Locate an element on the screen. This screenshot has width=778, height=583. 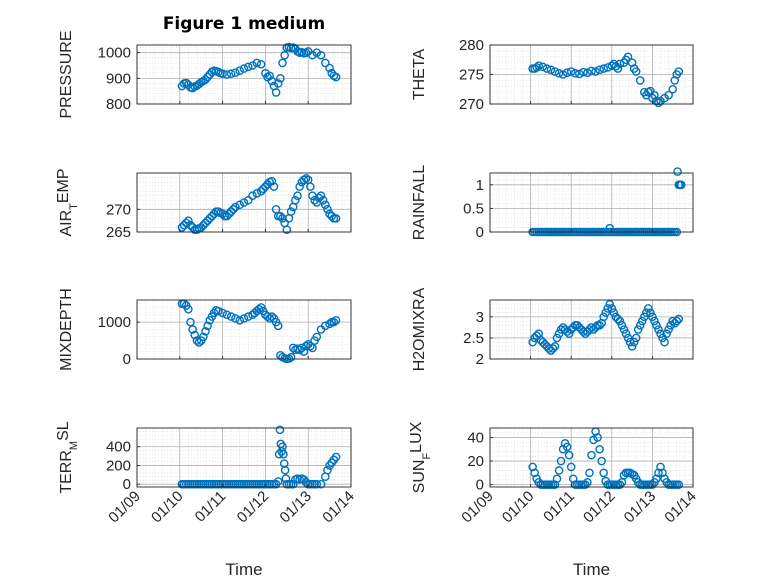
y-axis-label: TERRMSL is located at coordinates (67, 457).